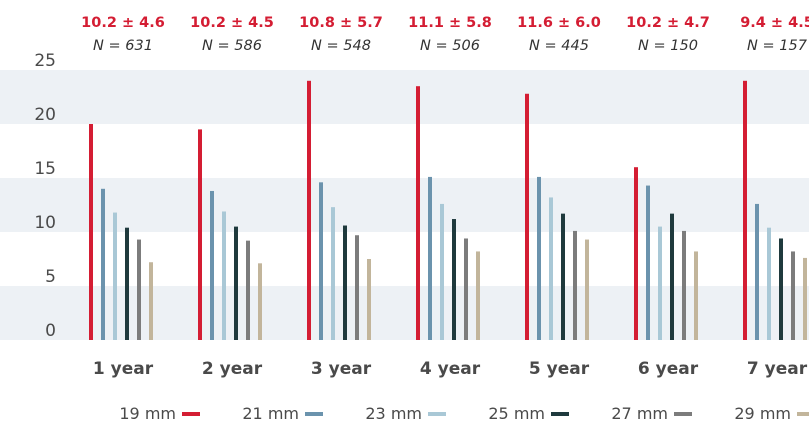 This screenshot has width=809, height=431. I want to click on group-count-label: N = 150, so click(668, 46).